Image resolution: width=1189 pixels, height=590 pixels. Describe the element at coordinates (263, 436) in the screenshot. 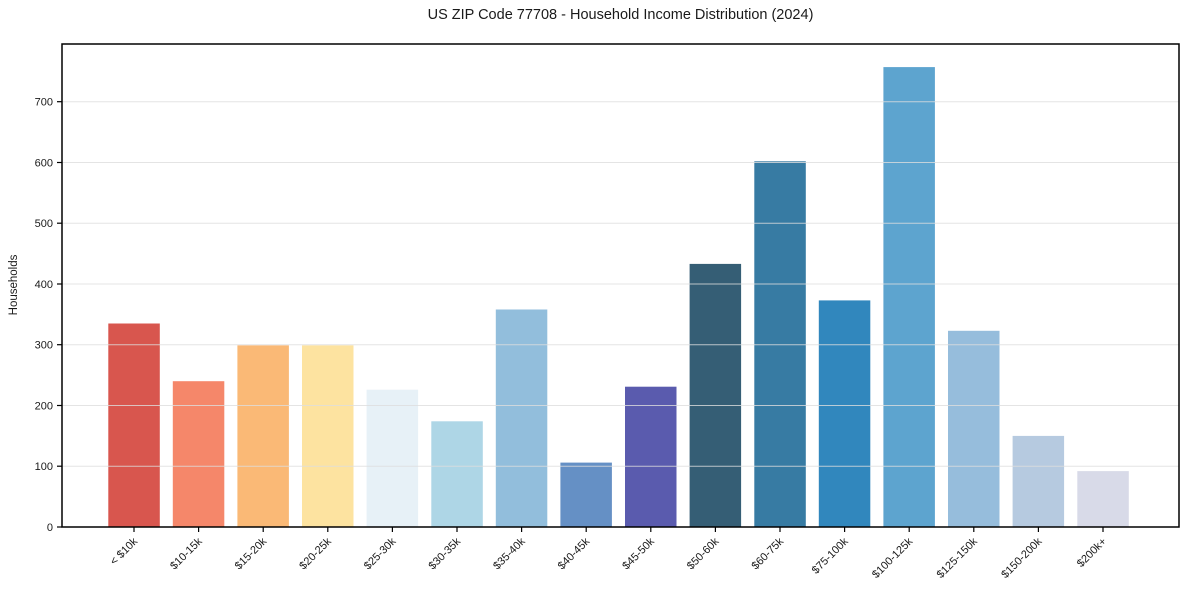

I see `bar-$15-20k` at that location.